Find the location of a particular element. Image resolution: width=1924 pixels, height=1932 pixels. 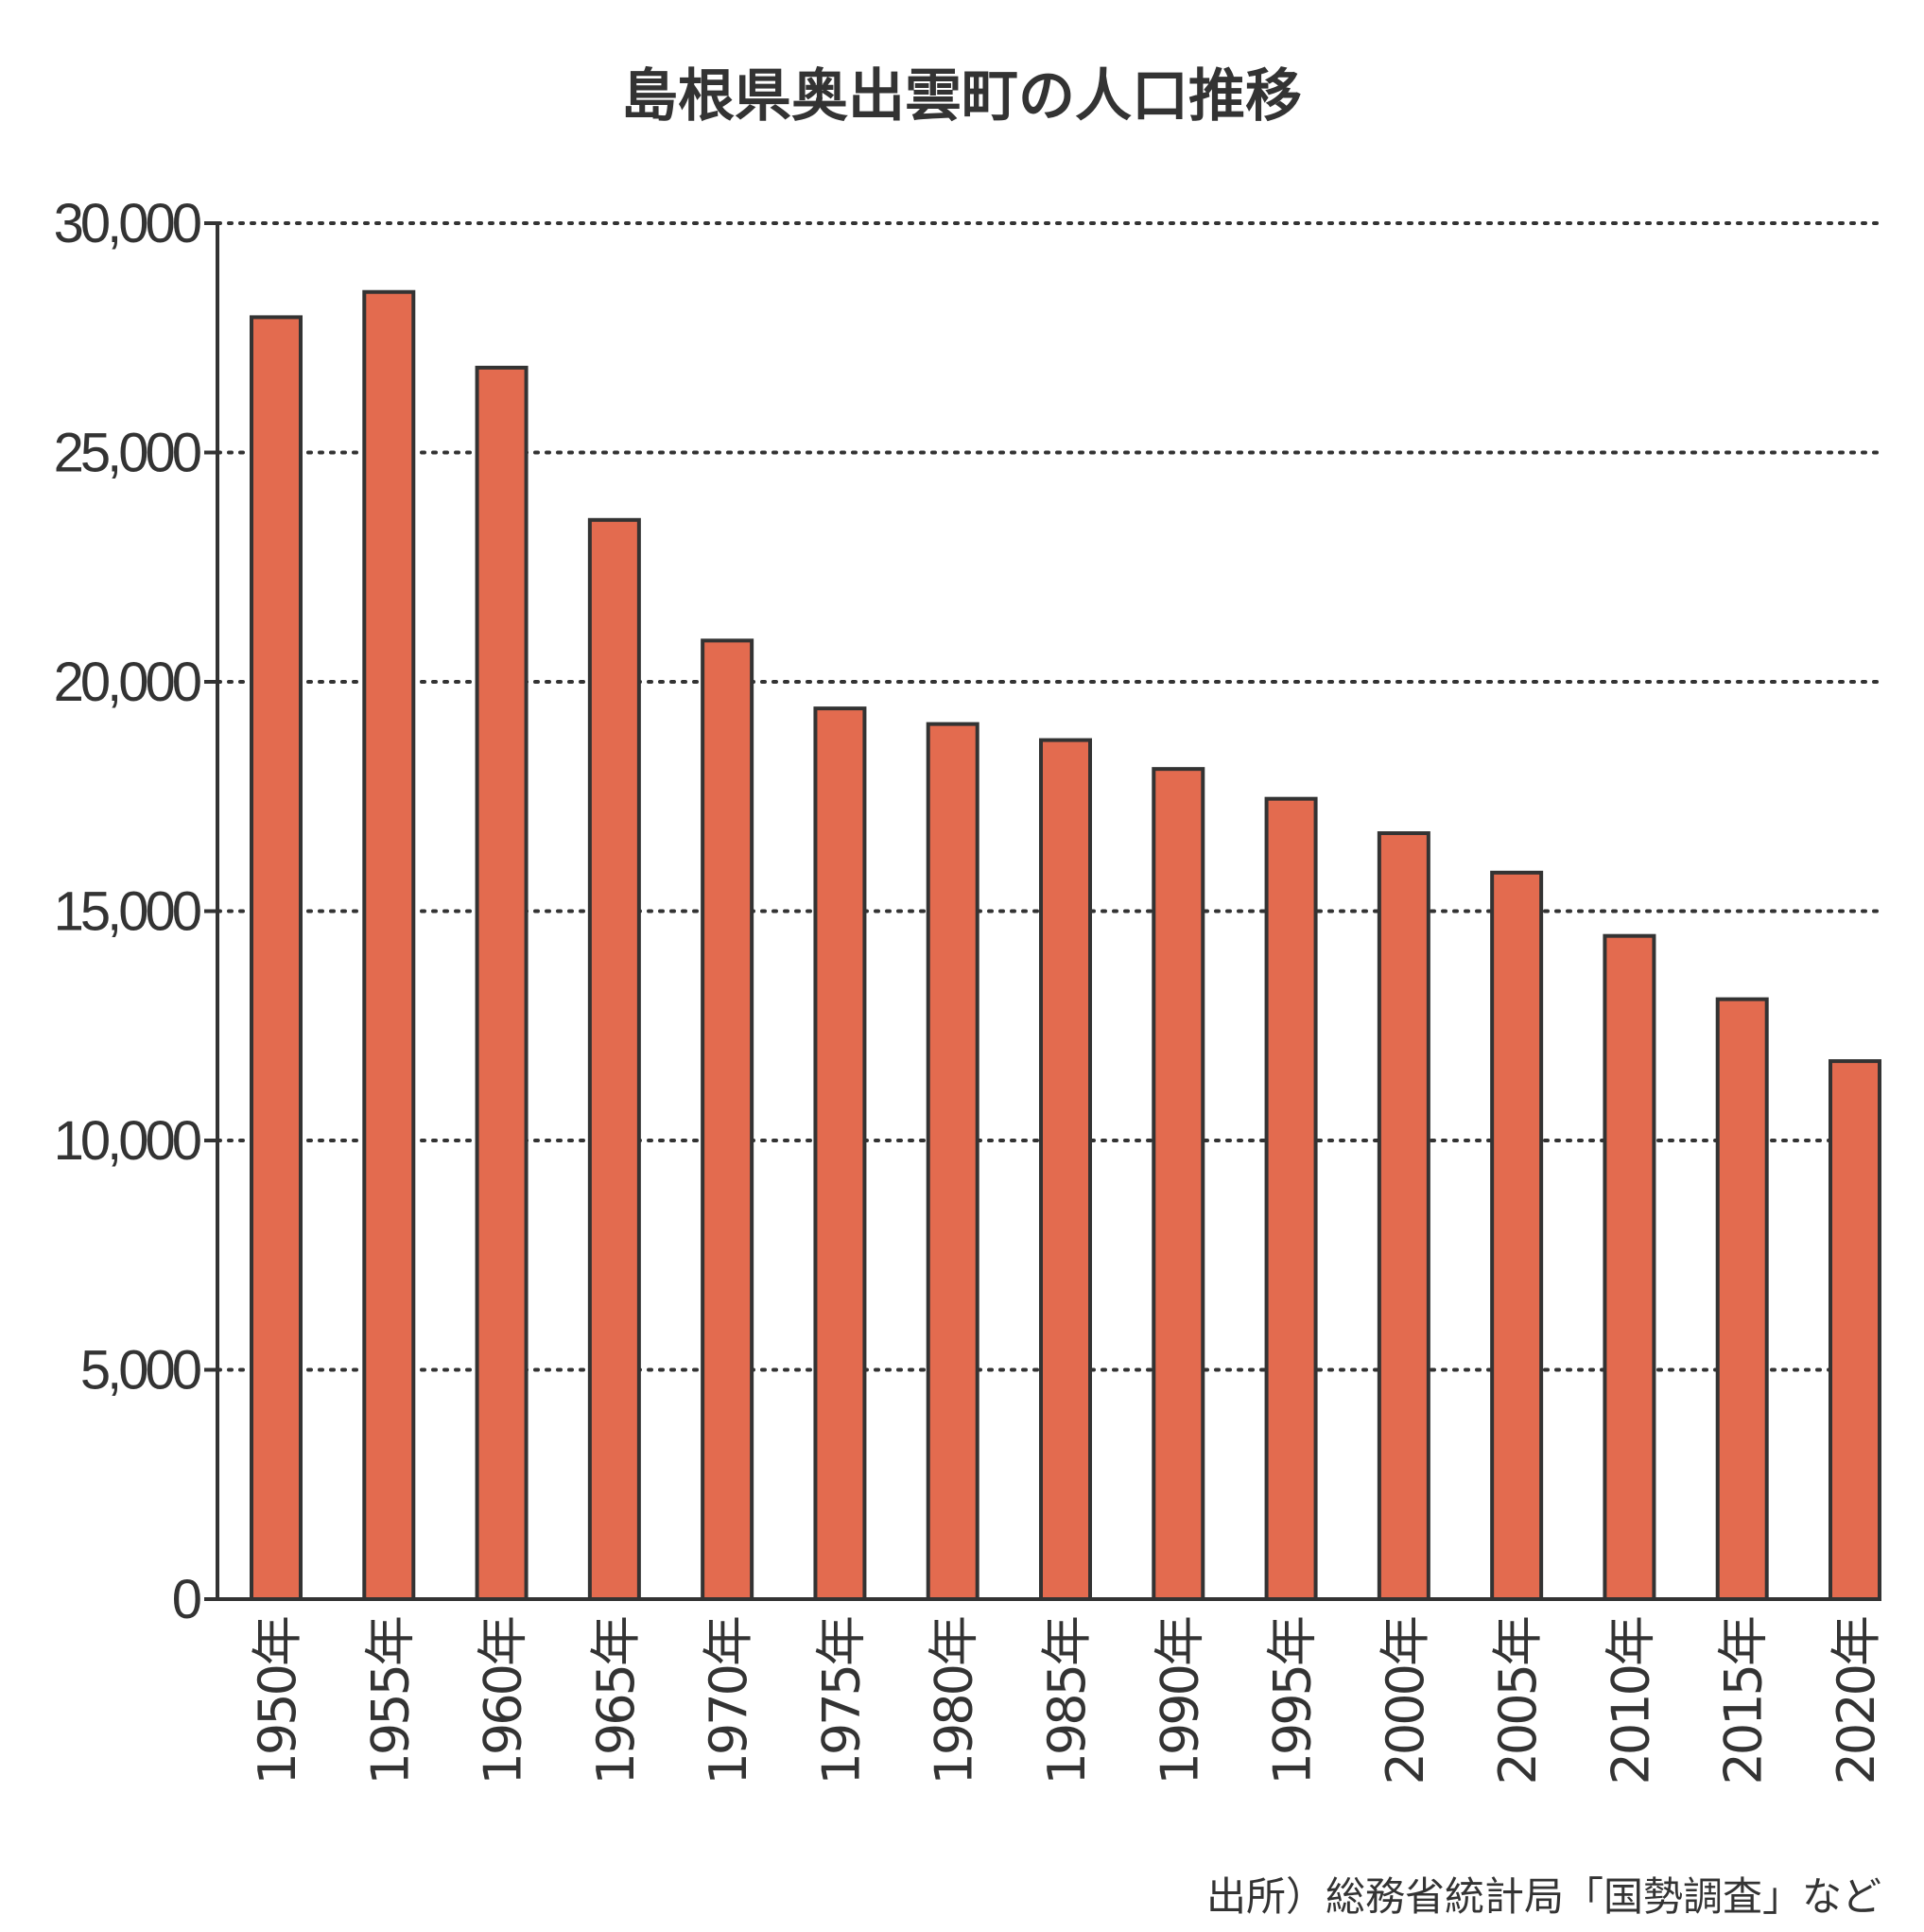

y-tick-label: 0 is located at coordinates (186, 1599).